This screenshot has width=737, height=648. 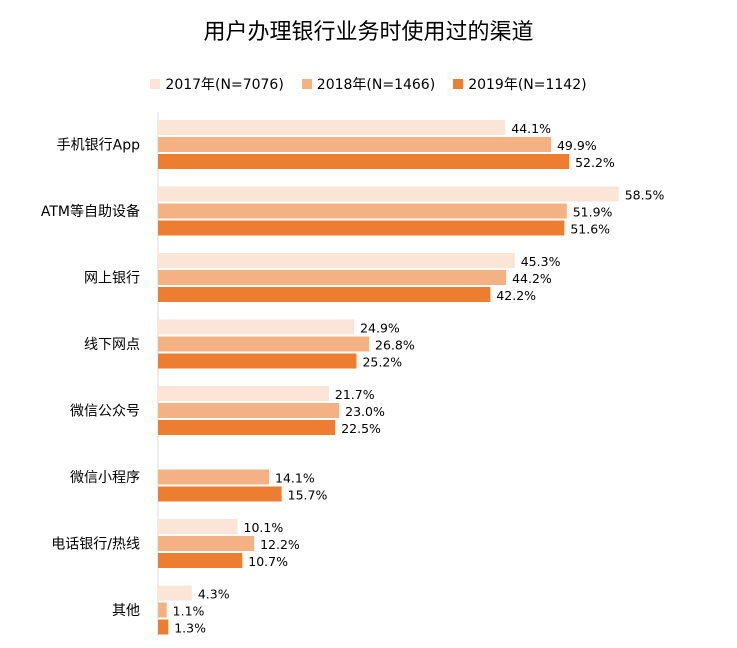 What do you see at coordinates (365, 411) in the screenshot?
I see `data-label: 23.0%` at bounding box center [365, 411].